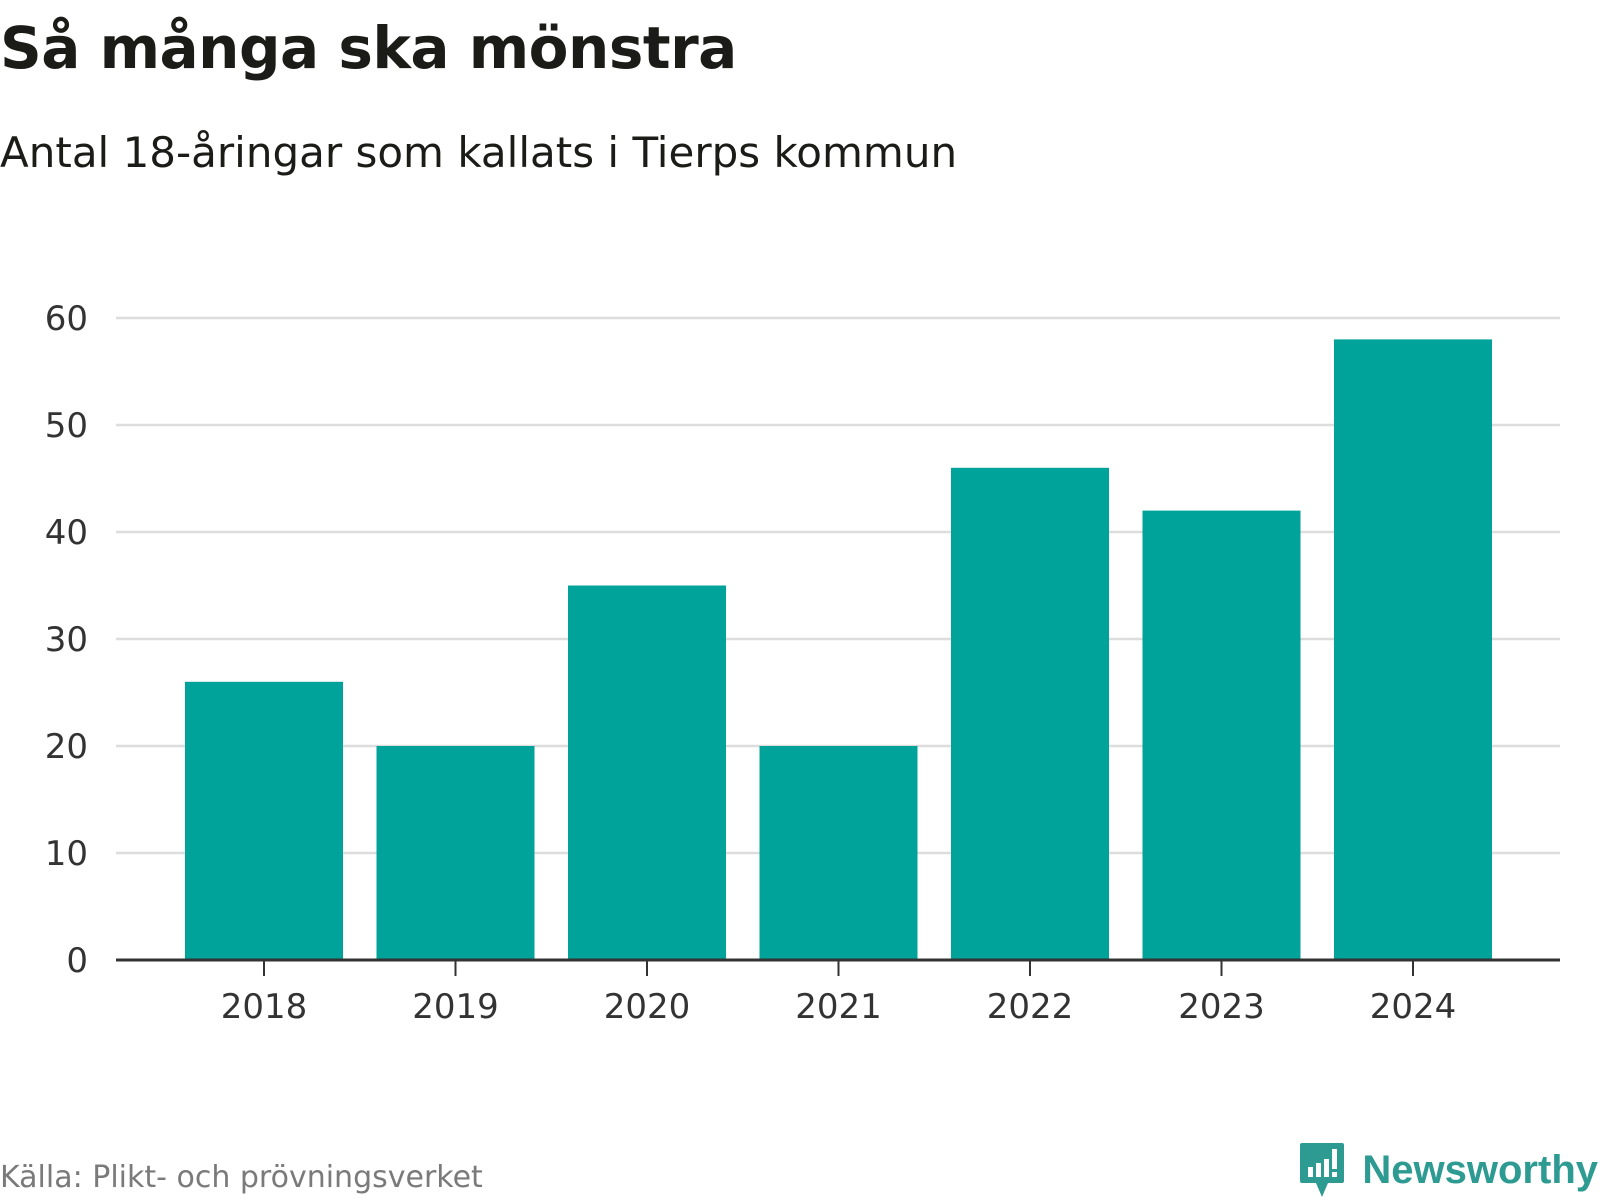 This screenshot has height=1200, width=1600. I want to click on y-tick-label: 20, so click(66, 747).